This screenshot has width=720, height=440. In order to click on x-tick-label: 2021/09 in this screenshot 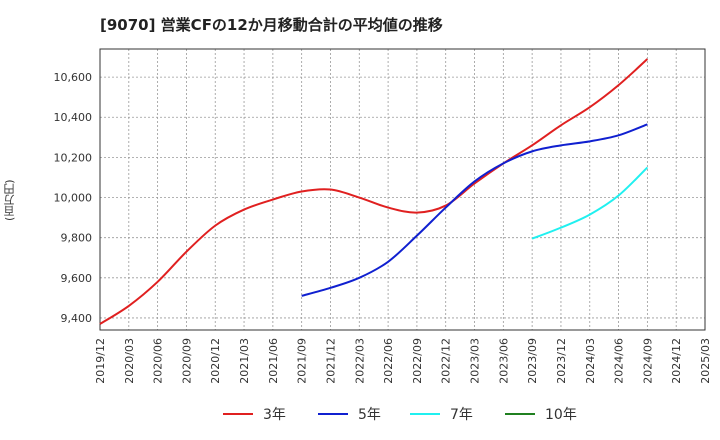, I will do `click(302, 361)`.